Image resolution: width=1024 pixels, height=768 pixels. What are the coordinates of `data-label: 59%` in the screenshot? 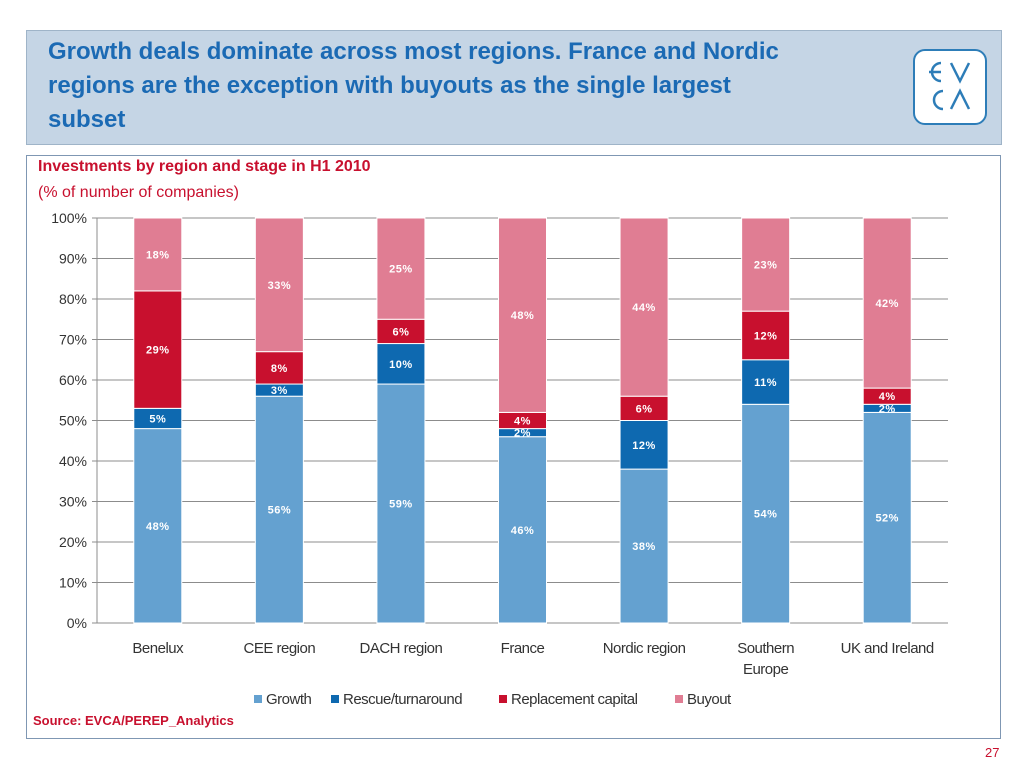 It's located at (401, 505).